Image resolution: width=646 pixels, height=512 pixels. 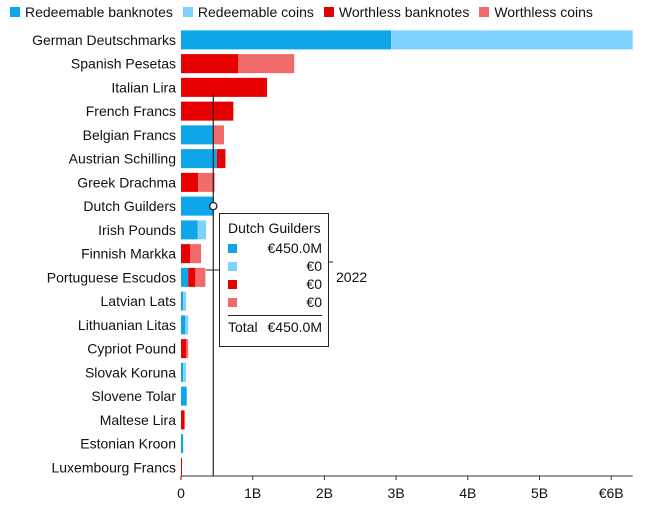 What do you see at coordinates (131, 349) in the screenshot?
I see `category-label: Cypriot Pound` at bounding box center [131, 349].